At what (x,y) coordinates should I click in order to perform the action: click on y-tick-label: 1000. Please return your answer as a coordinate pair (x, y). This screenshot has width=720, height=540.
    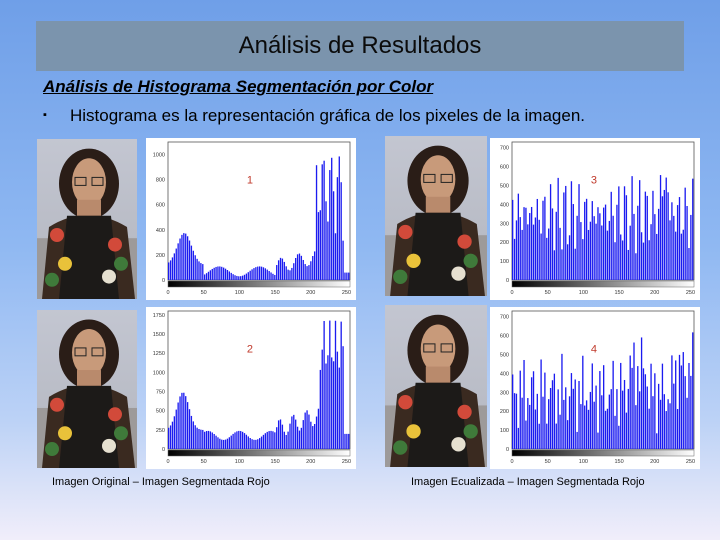
    Looking at the image, I should click on (159, 156).